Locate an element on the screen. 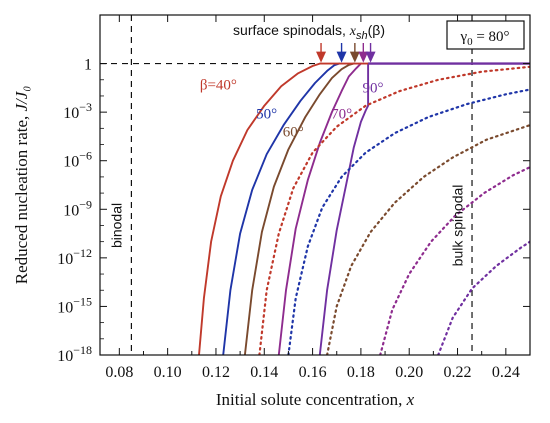 The image size is (550, 423). series-3-solid-curve is located at coordinates (319, 208).